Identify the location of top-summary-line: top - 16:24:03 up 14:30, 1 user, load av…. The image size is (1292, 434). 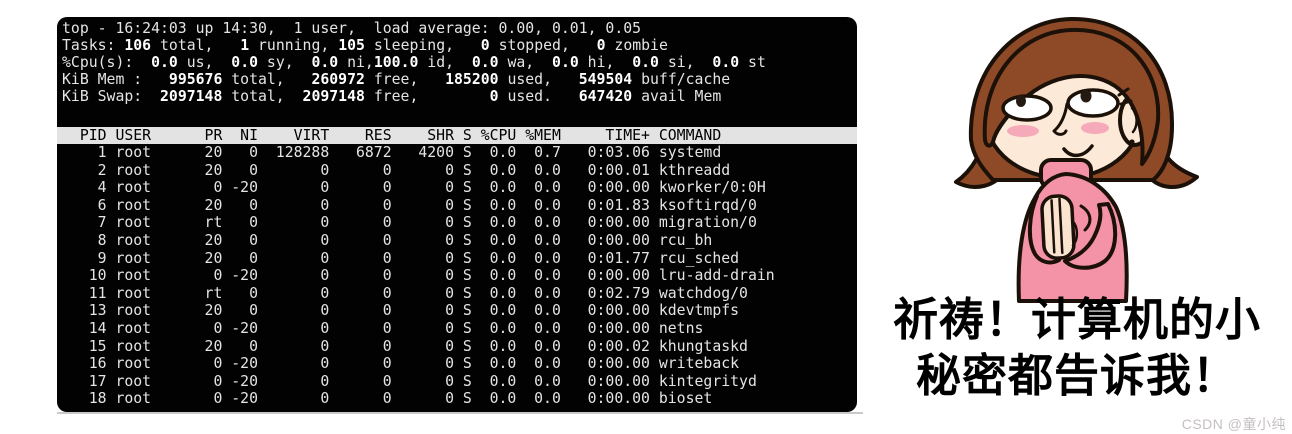
(352, 28).